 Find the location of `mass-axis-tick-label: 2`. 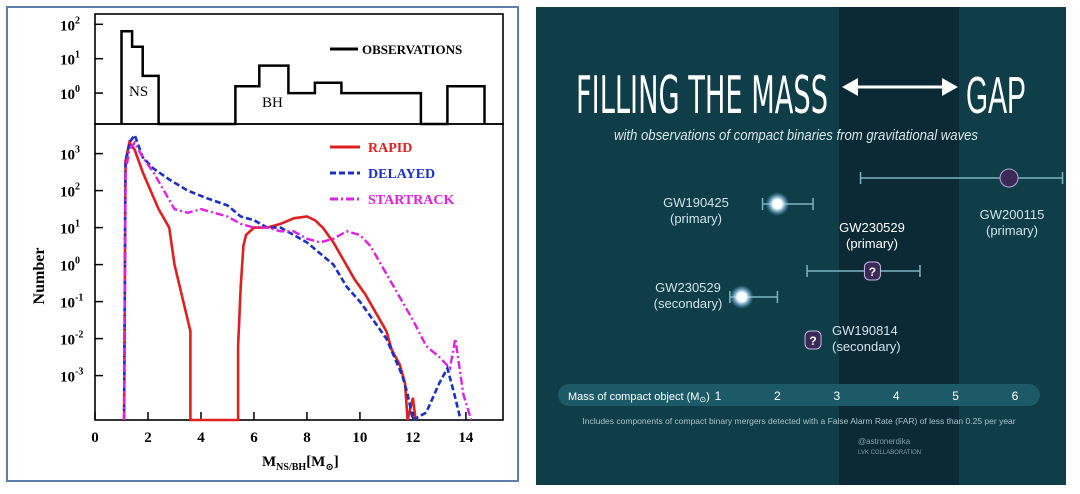

mass-axis-tick-label: 2 is located at coordinates (777, 396).